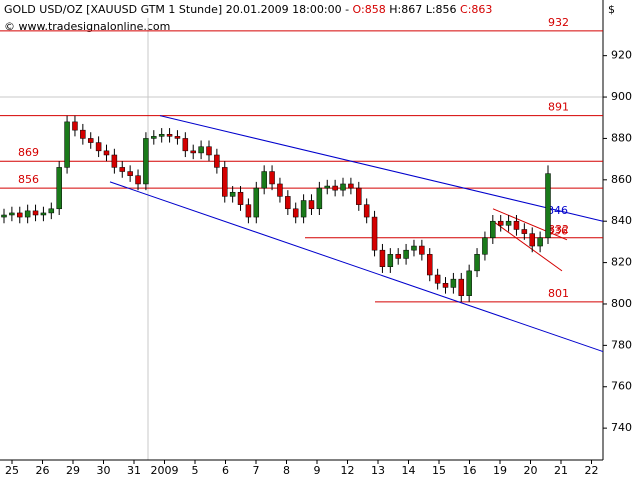 Image resolution: width=640 pixels, height=480 pixels. I want to click on x-tick-label: 25, so click(12, 470).